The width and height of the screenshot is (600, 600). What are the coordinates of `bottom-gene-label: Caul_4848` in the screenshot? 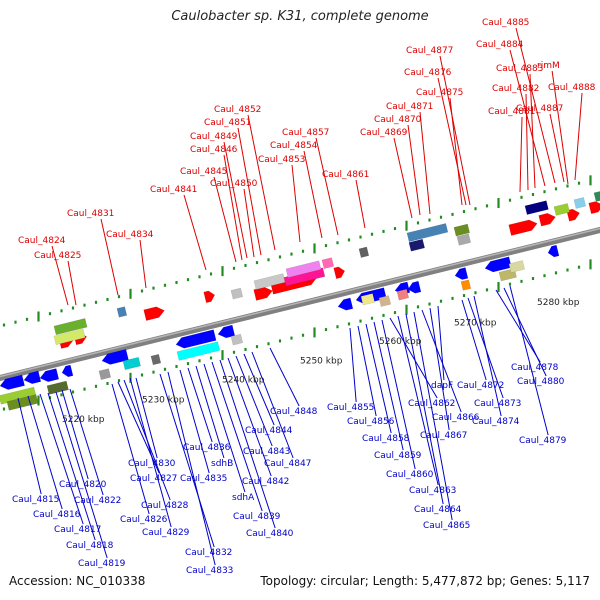 It's located at (294, 412).